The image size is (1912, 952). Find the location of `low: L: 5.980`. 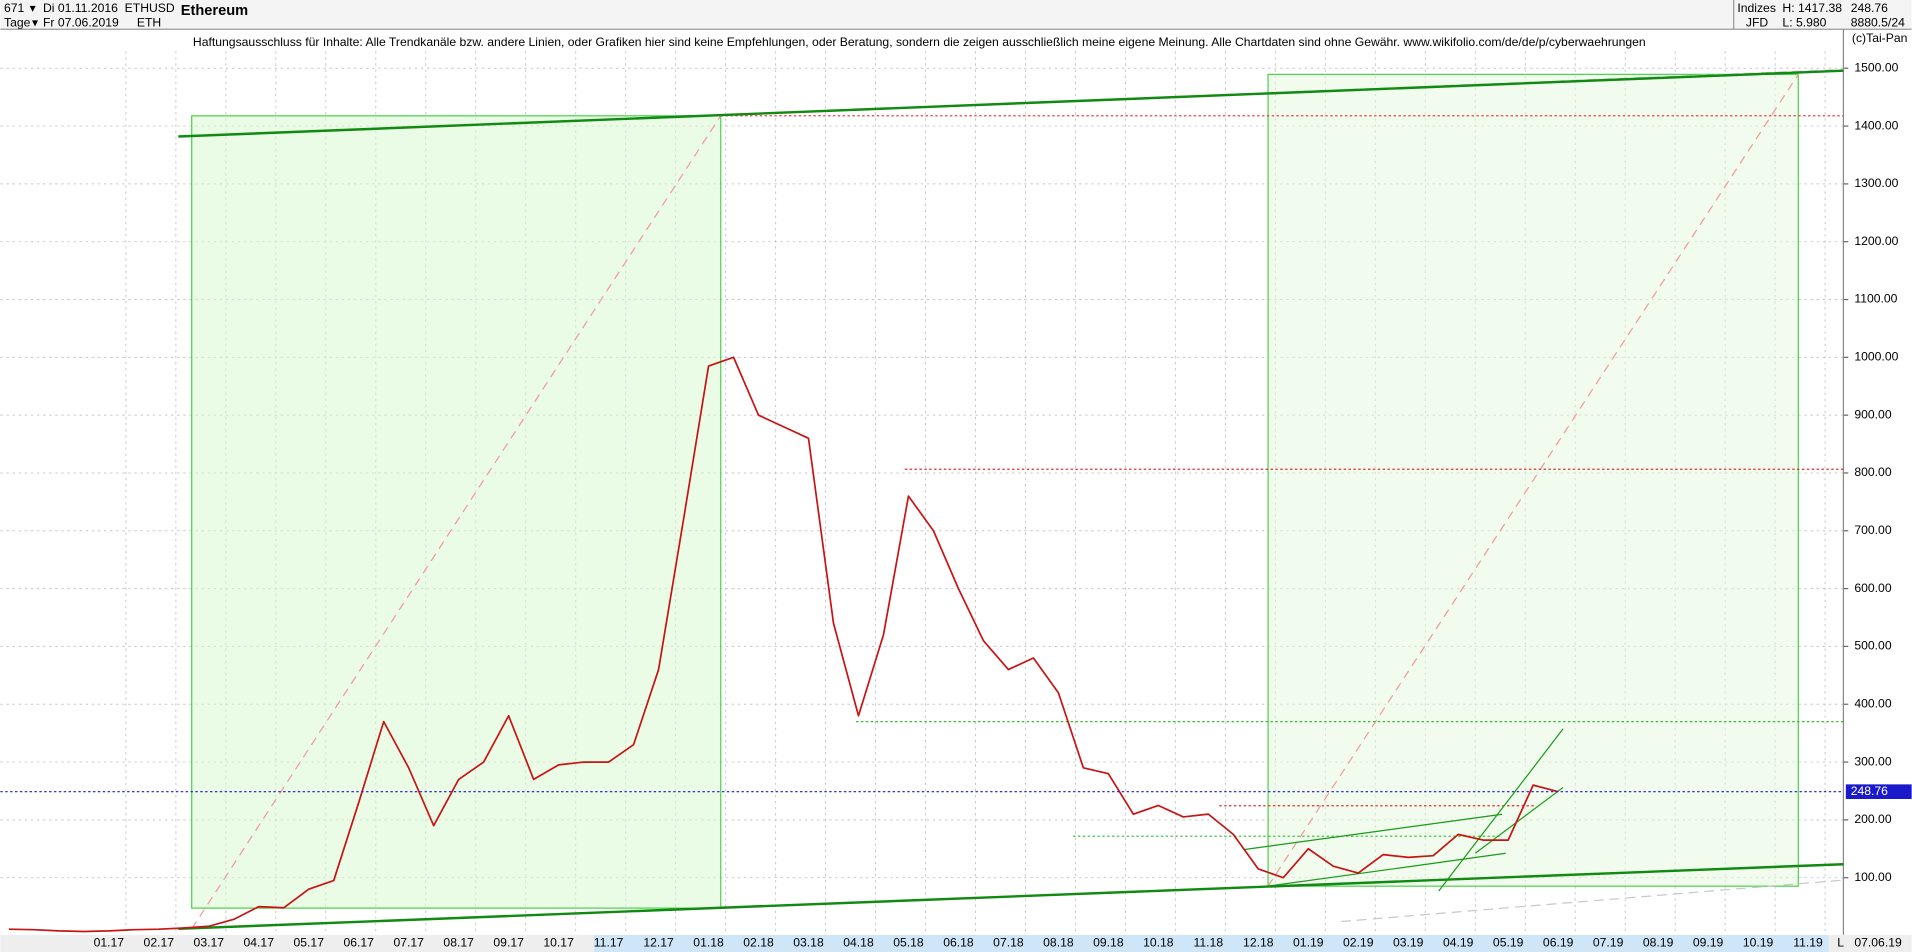

low: L: 5.980 is located at coordinates (1804, 22).